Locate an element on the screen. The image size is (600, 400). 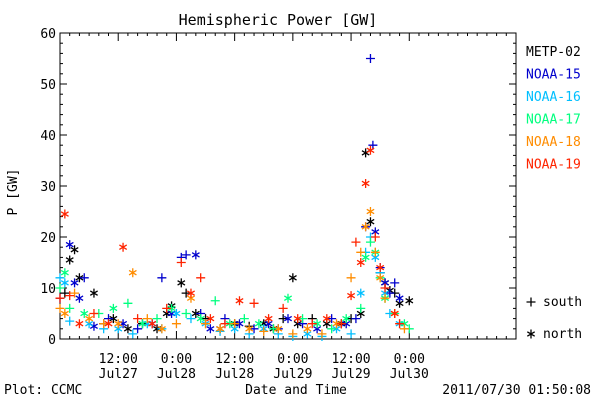
marker-legend: south north is located at coordinates (554, 318).